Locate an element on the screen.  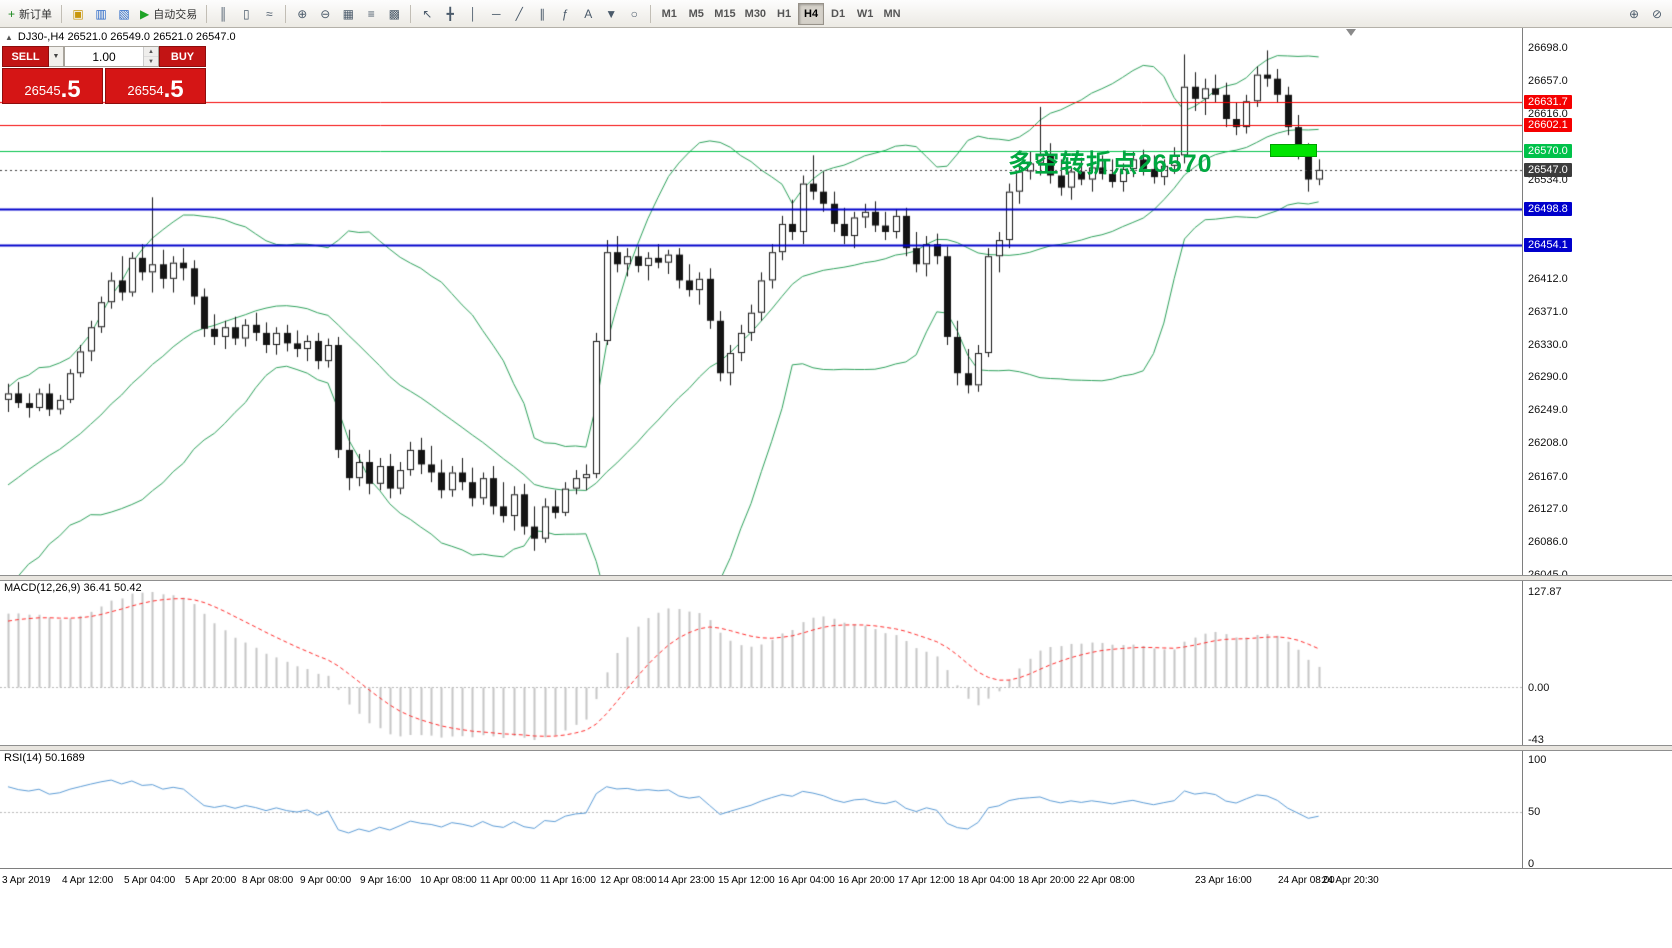
channel-tool-button: ∥ is located at coordinates (542, 14).